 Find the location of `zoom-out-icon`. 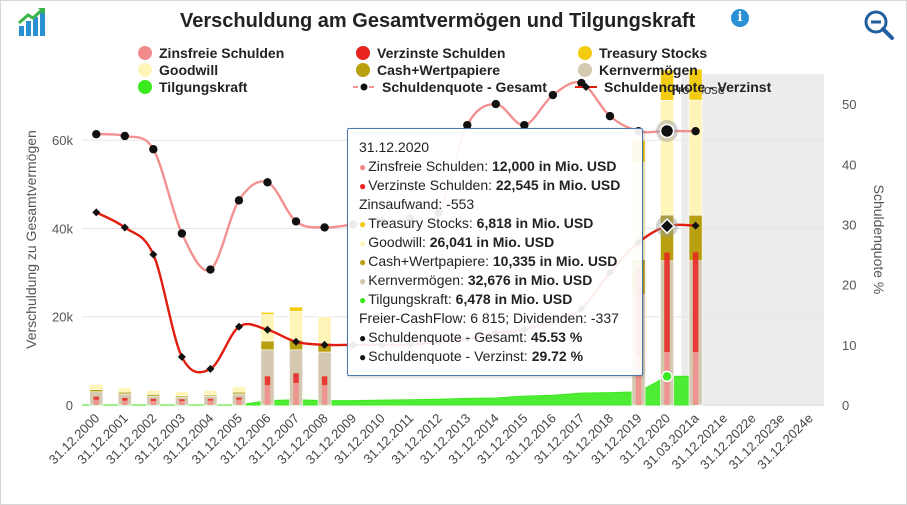

zoom-out-icon is located at coordinates (879, 25).